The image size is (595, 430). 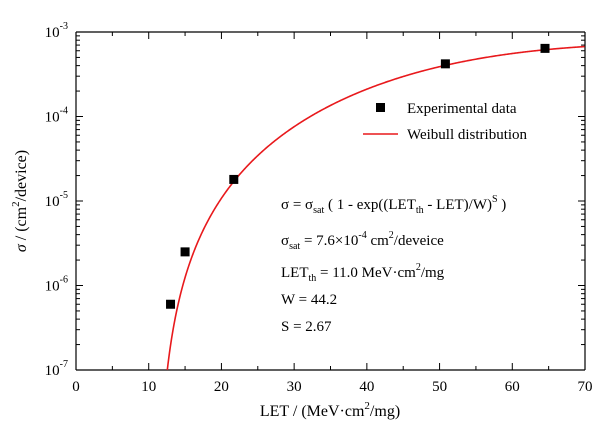 What do you see at coordinates (585, 387) in the screenshot?
I see `x-tick-label: 70` at bounding box center [585, 387].